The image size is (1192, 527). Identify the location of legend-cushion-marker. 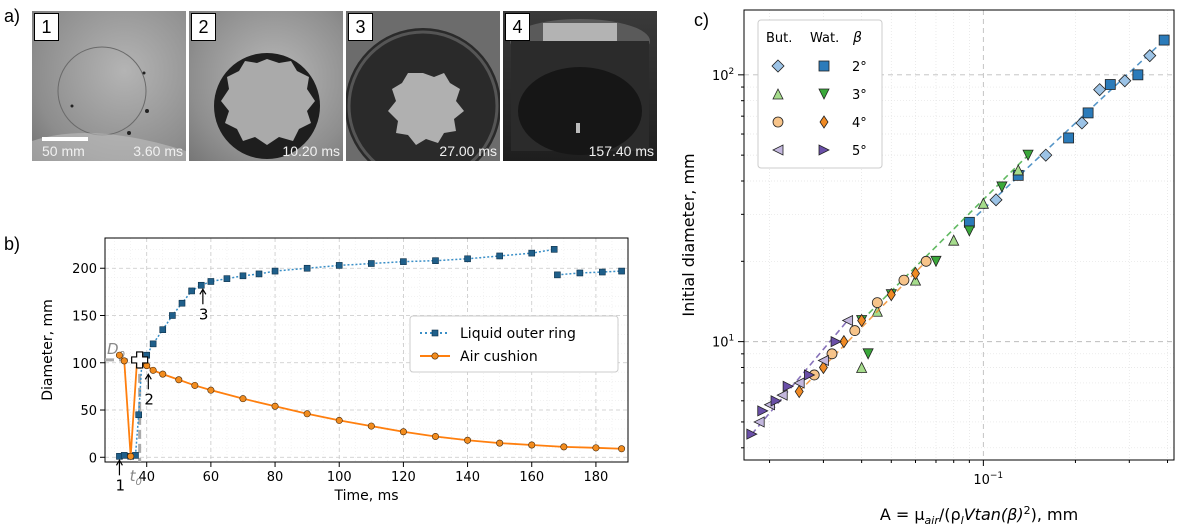
(435, 356).